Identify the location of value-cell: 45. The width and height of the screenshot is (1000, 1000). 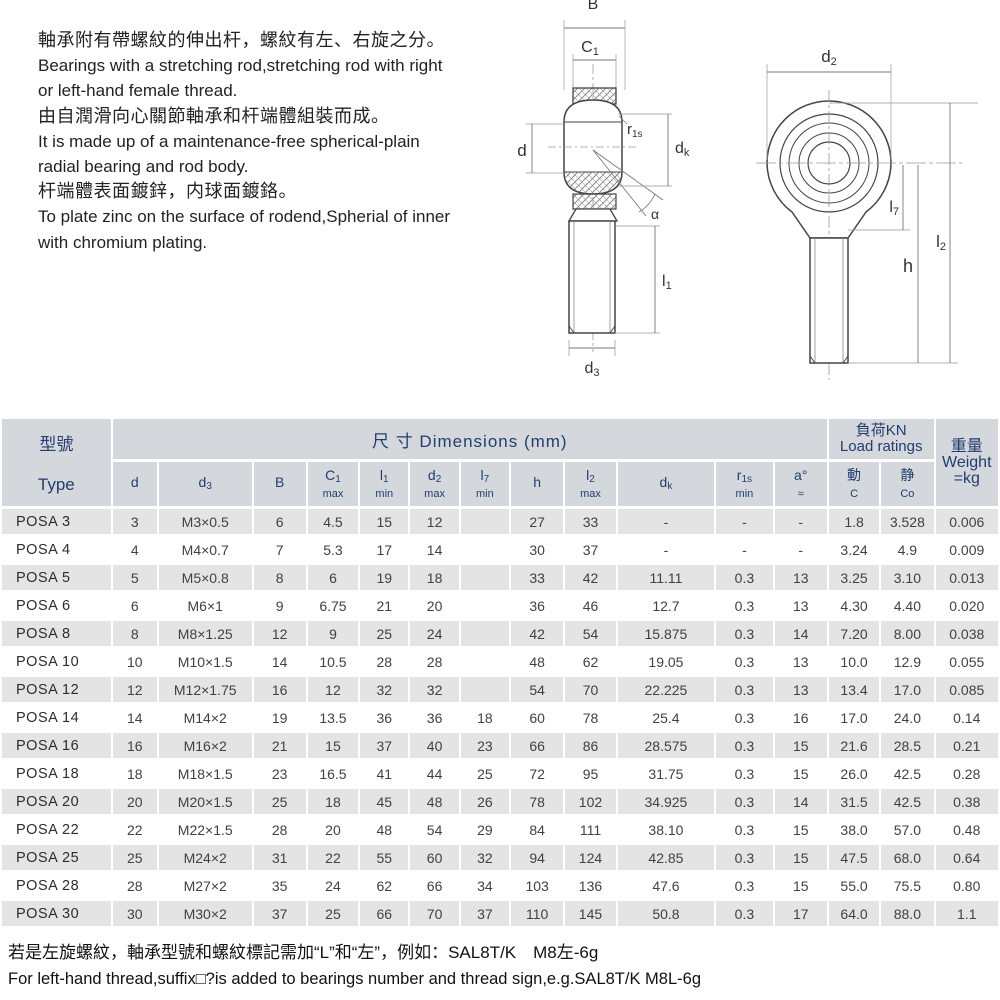
(384, 801).